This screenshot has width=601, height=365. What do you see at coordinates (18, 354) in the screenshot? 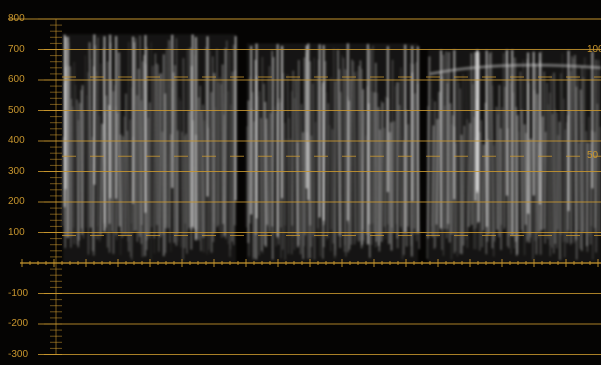
I see `scale-label: -300` at bounding box center [18, 354].